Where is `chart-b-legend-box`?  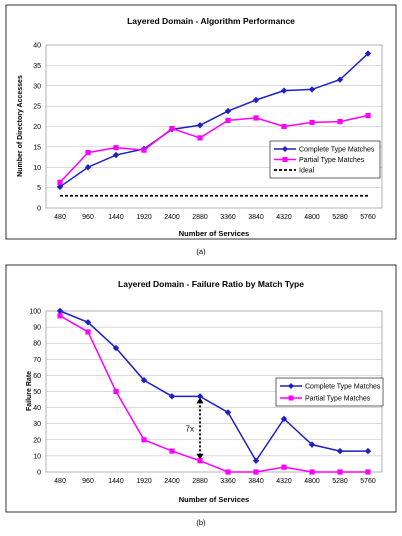
chart-b-legend-box is located at coordinates (329, 392).